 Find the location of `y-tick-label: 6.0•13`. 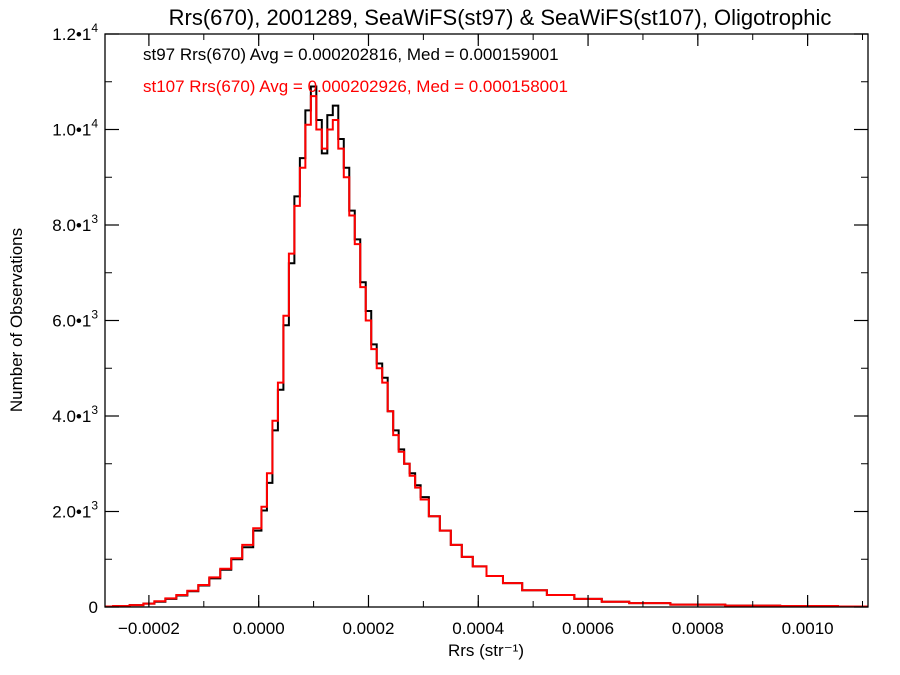

y-tick-label: 6.0•13 is located at coordinates (75, 319).